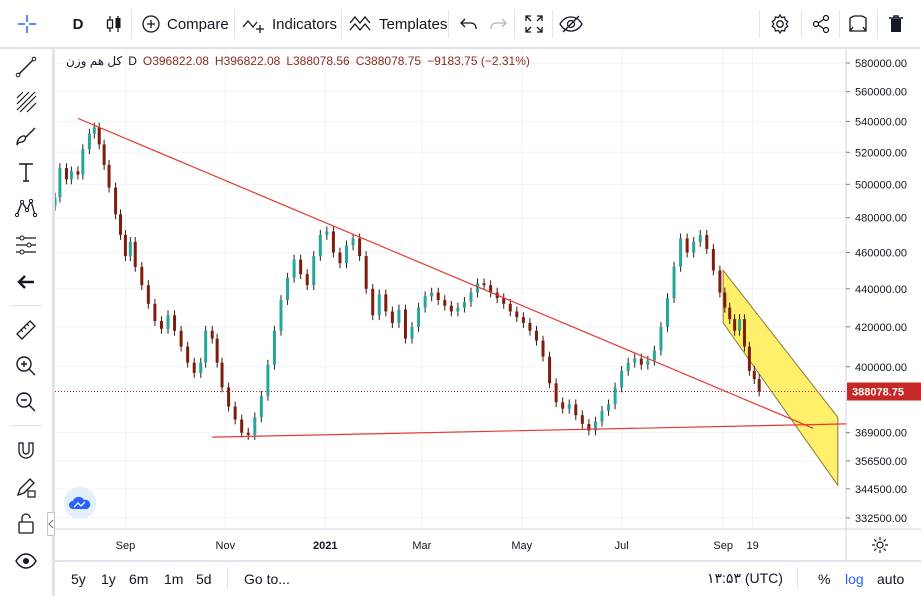 This screenshot has width=921, height=596. I want to click on logo-badge, so click(80, 503).